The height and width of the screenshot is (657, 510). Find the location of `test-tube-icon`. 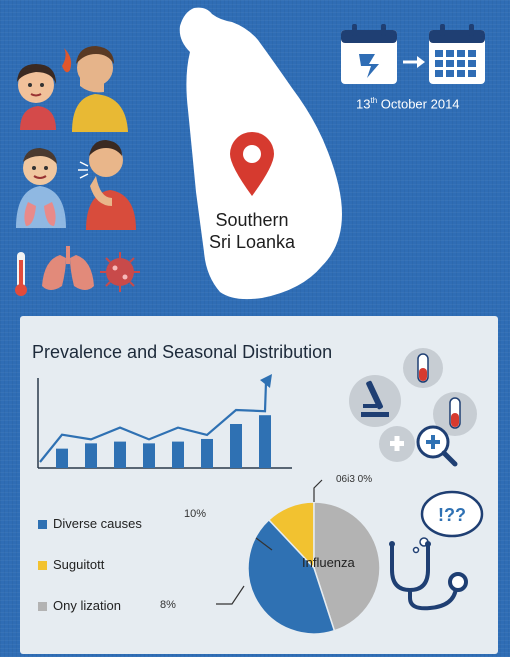

test-tube-icon is located at coordinates (423, 368).